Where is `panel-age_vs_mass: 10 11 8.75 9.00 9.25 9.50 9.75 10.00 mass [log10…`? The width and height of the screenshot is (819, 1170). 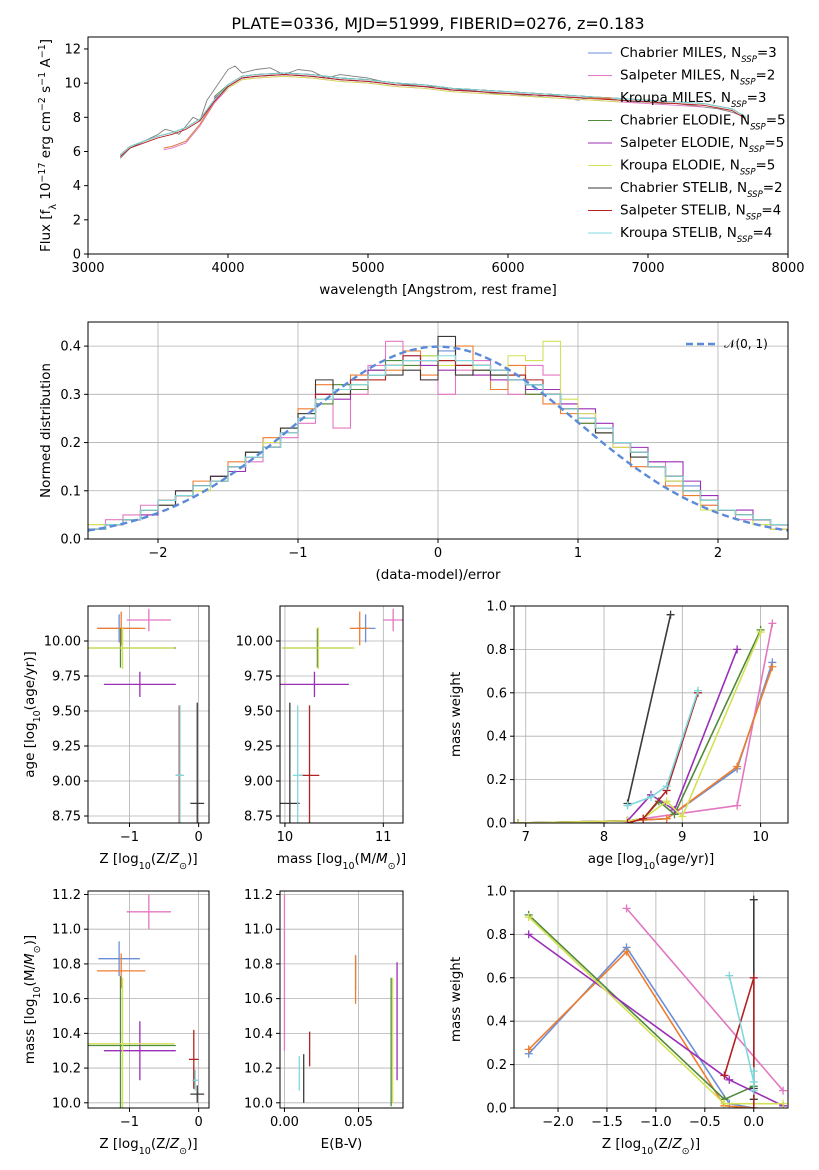
panel-age_vs_mass: 10 11 8.75 9.00 9.25 9.50 9.75 10.00 mass [log10… is located at coordinates (321, 738).